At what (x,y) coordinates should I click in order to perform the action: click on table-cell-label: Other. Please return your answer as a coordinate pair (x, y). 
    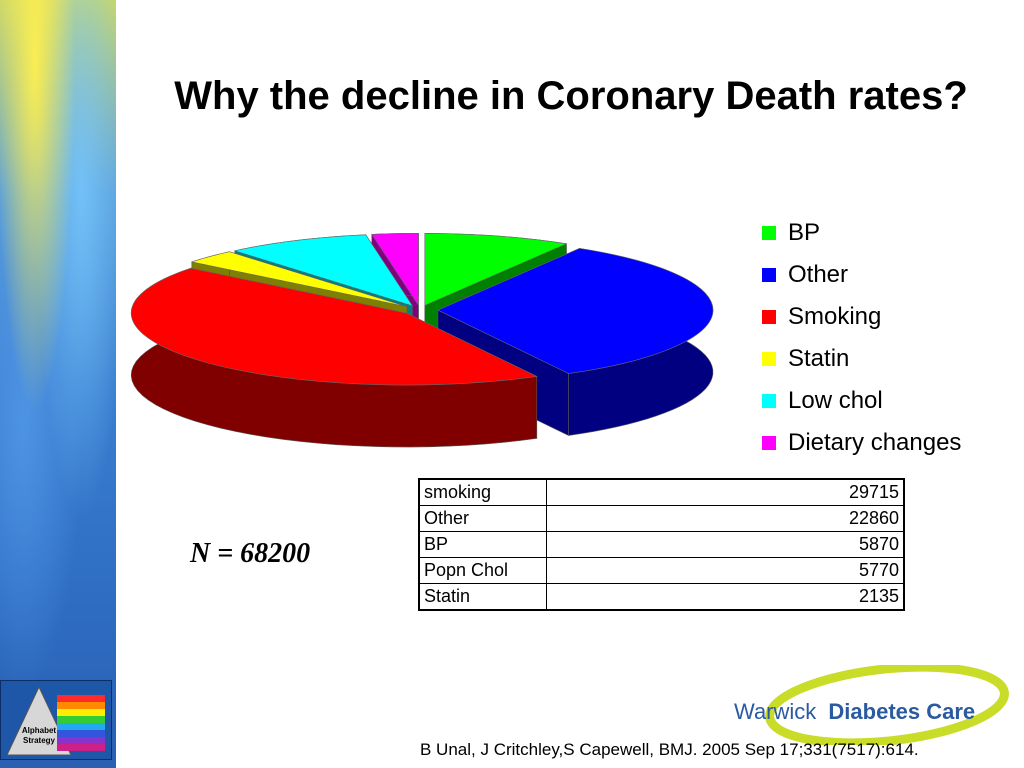
    Looking at the image, I should click on (482, 518).